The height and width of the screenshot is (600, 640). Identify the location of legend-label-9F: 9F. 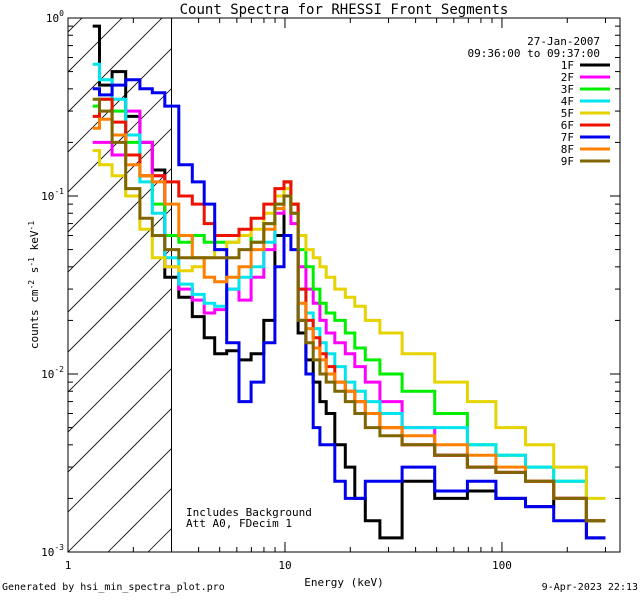
(567, 161).